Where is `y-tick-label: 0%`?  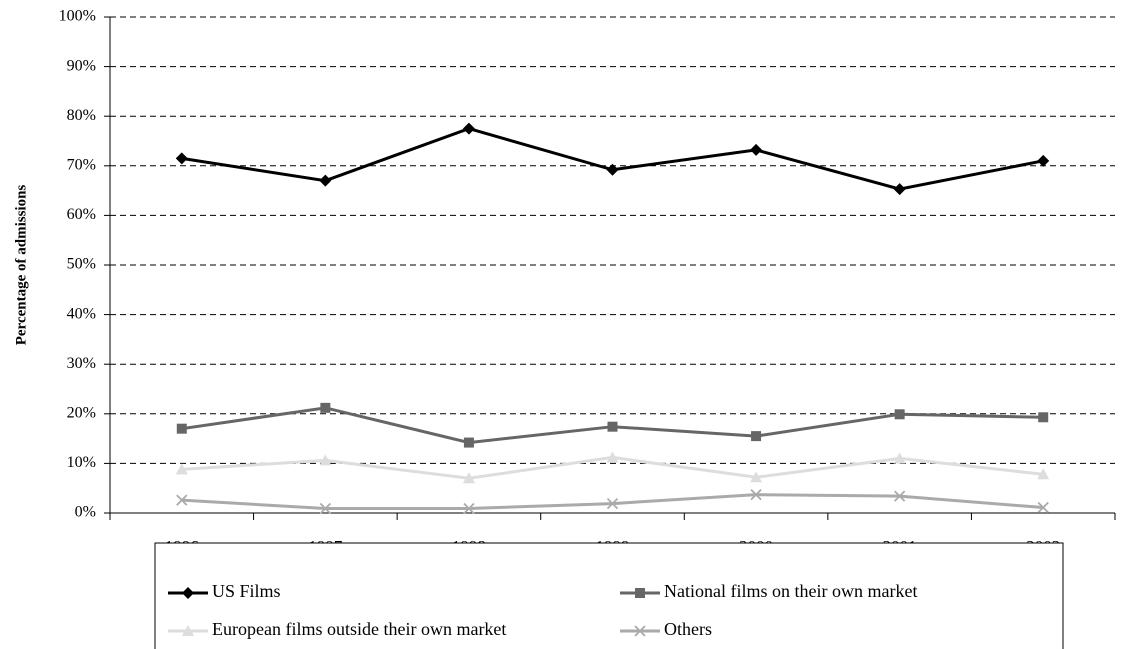 y-tick-label: 0% is located at coordinates (85, 512).